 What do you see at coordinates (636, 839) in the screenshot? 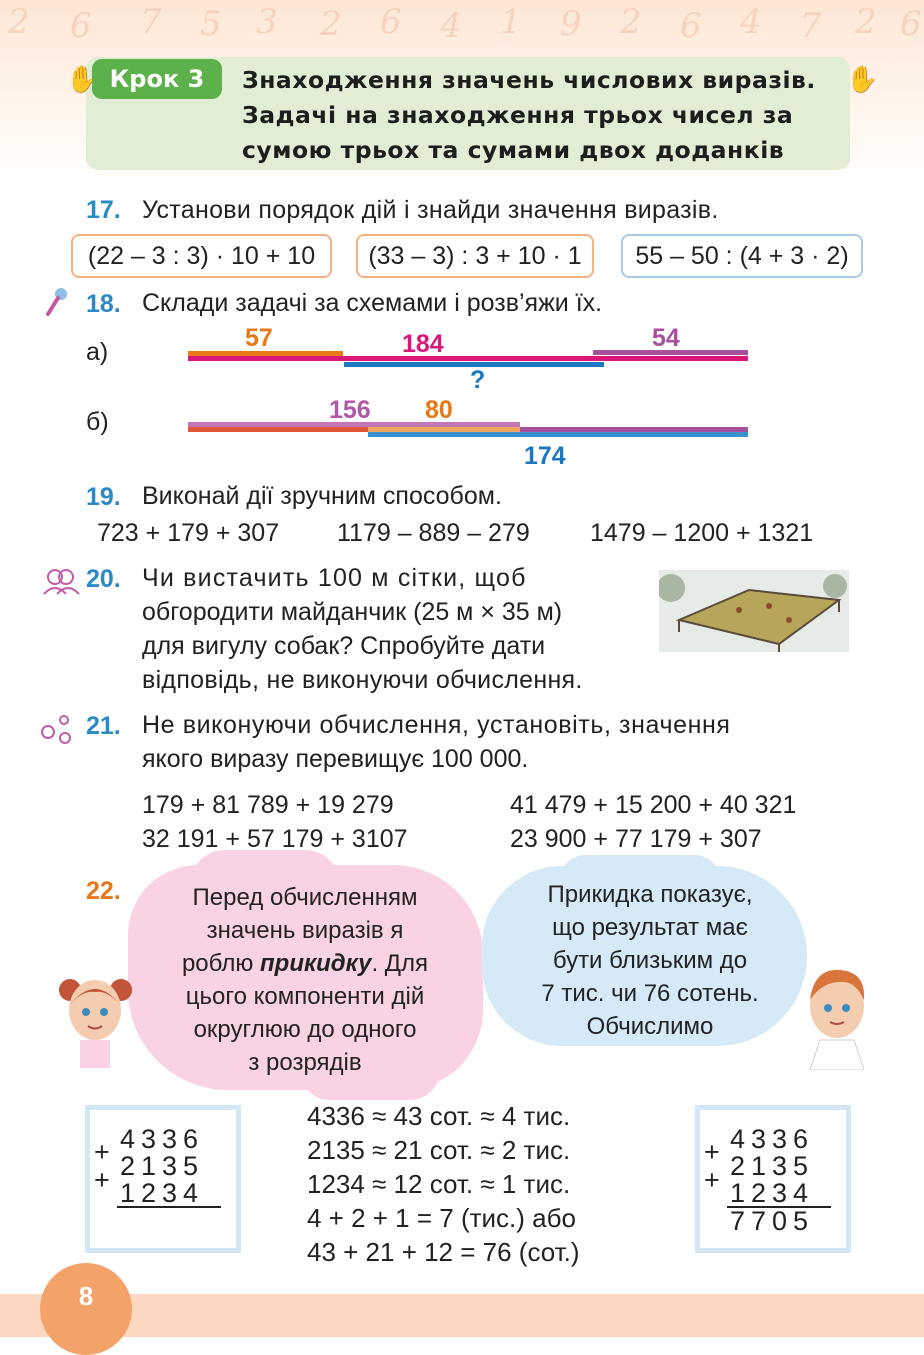
I see `expression: 23 900 + 77 179 + 307` at bounding box center [636, 839].